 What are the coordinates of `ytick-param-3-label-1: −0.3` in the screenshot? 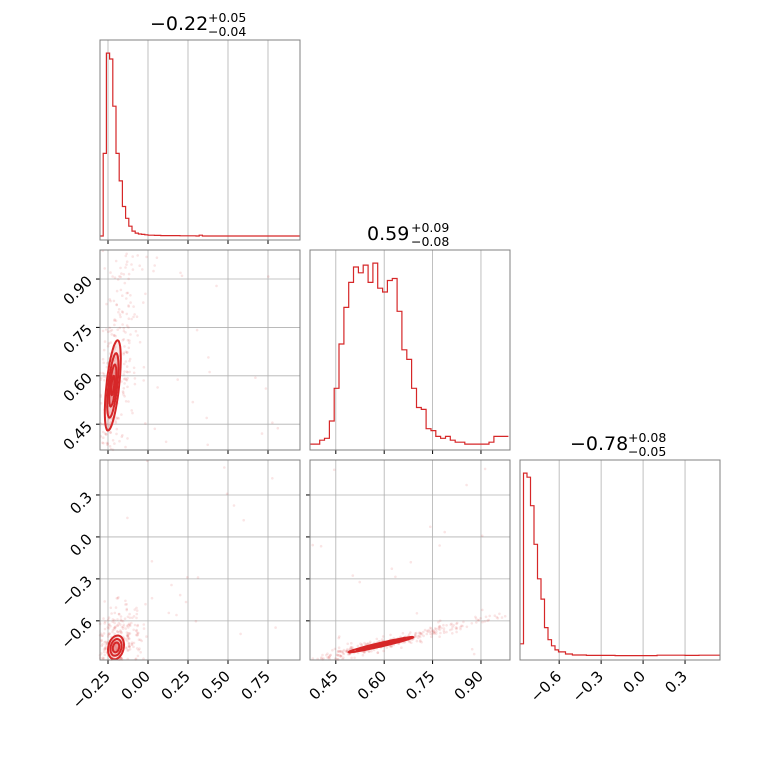 It's located at (77, 591).